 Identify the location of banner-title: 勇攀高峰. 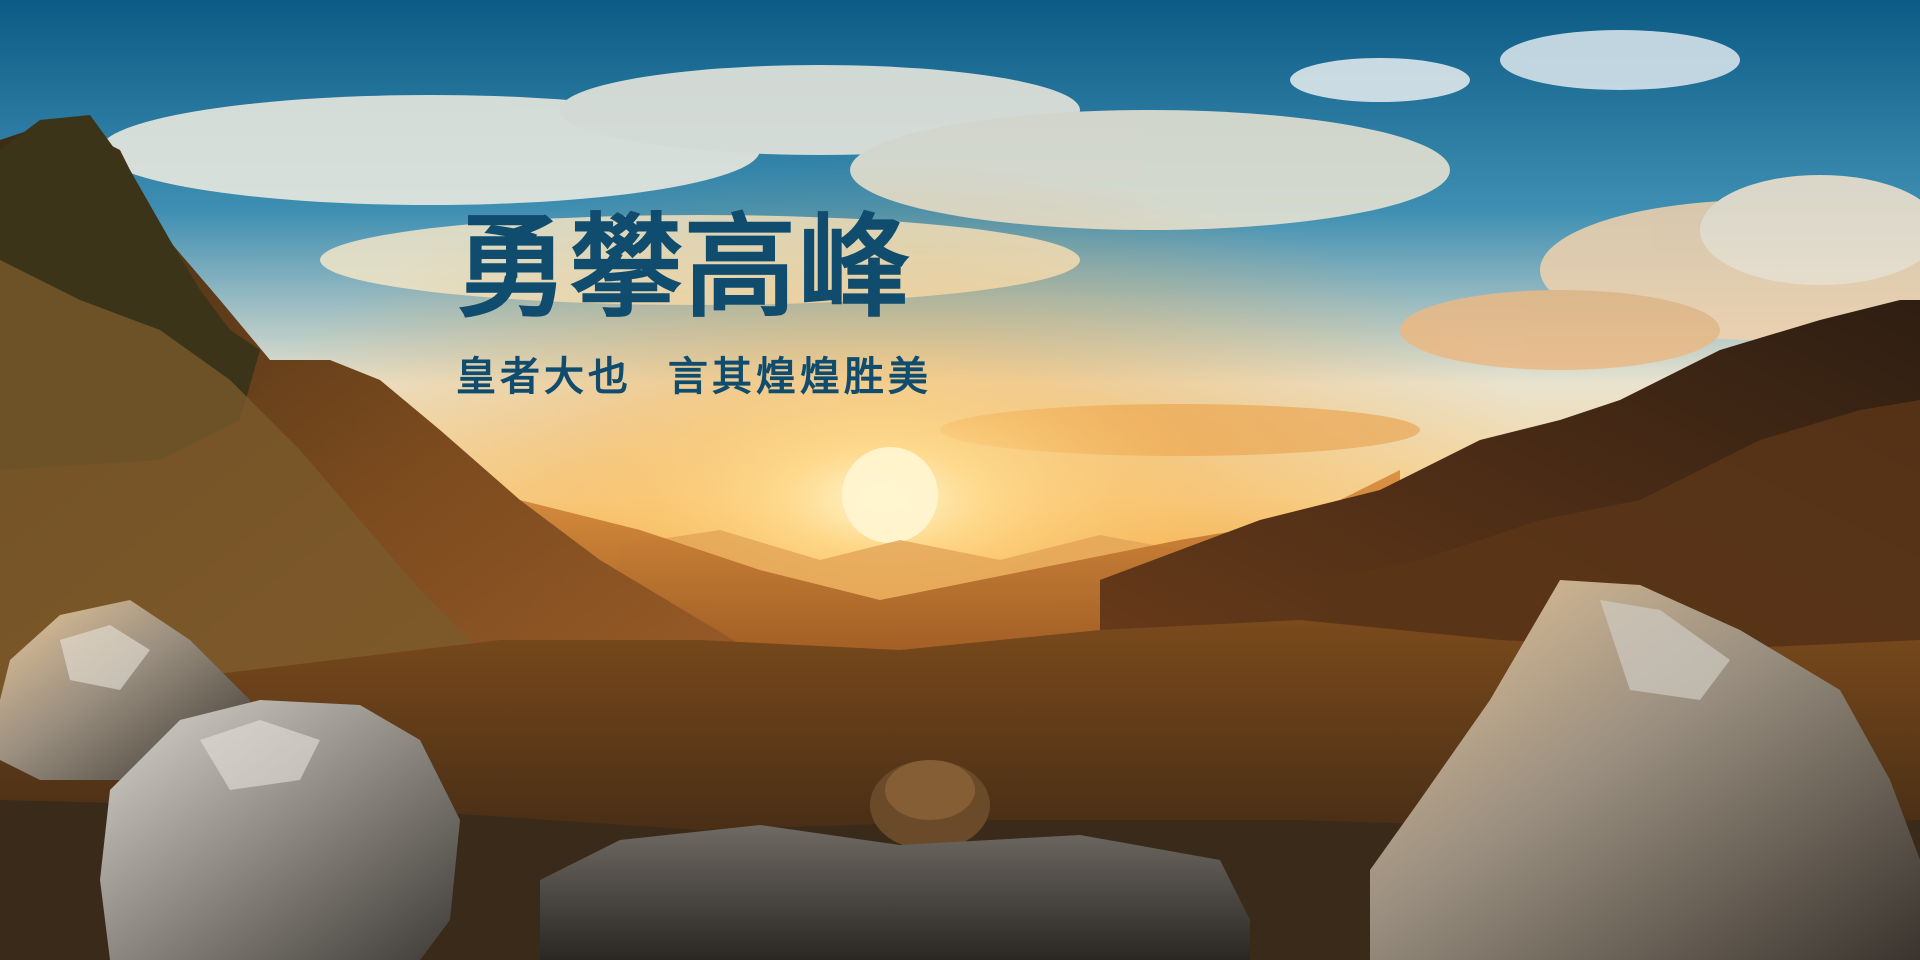
(694, 268).